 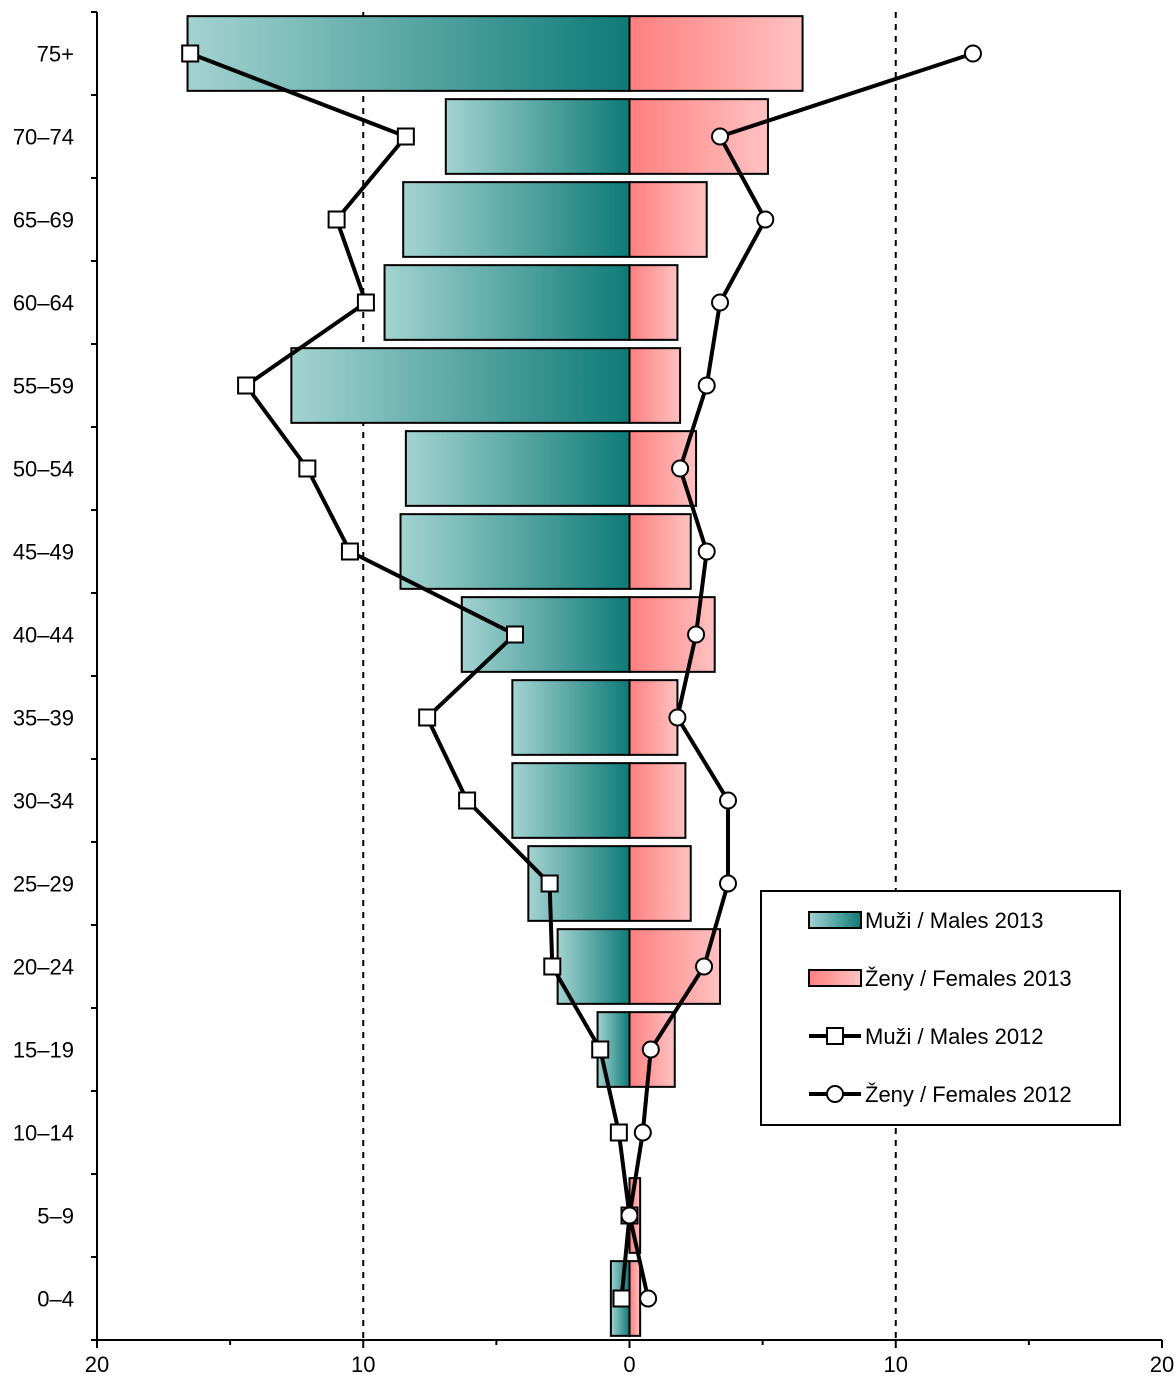 I want to click on y-tick-label: 65–69, so click(x=43, y=220).